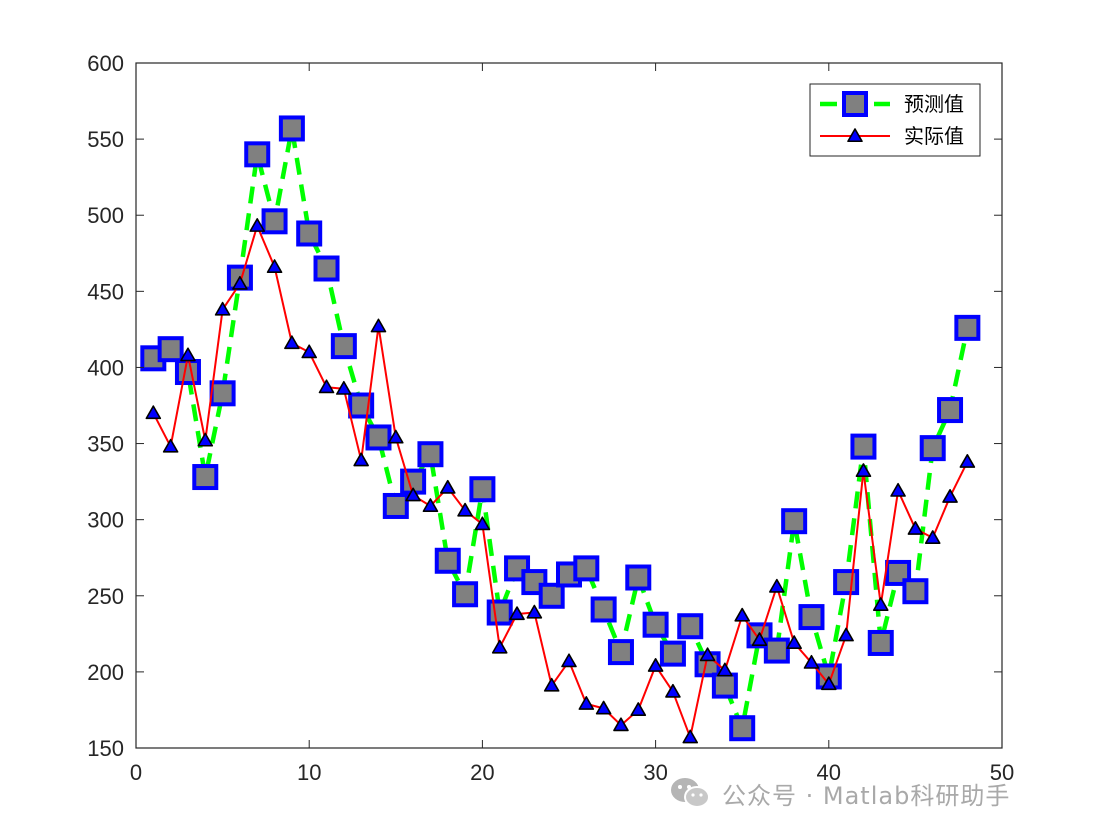 Image resolution: width=1109 pixels, height=835 pixels. I want to click on watermark: 公众号 · Matlab科研助手, so click(839, 793).